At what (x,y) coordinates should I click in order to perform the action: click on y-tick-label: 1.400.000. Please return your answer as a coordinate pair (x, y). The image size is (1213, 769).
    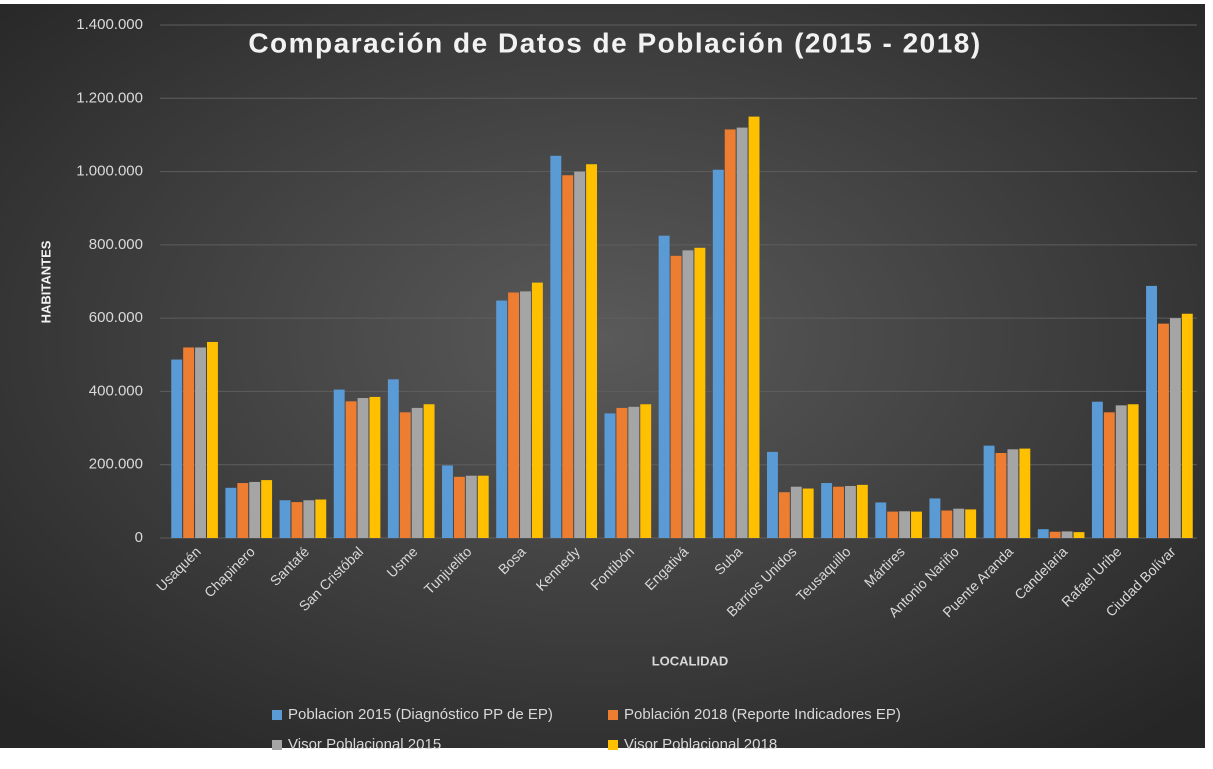
    Looking at the image, I should click on (109, 24).